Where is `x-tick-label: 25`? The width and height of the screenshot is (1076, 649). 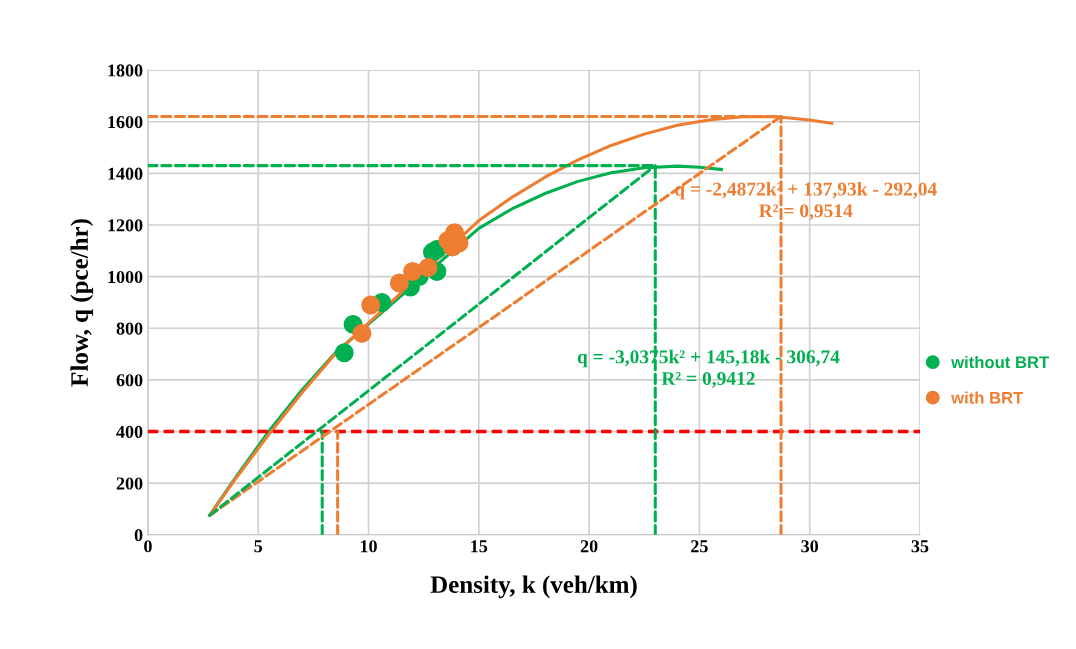 x-tick-label: 25 is located at coordinates (699, 546).